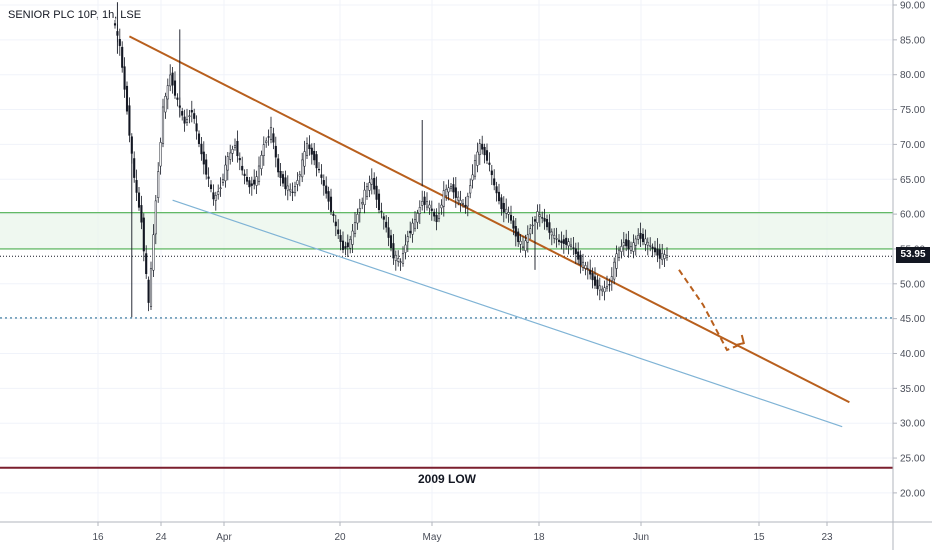 This screenshot has width=932, height=550. Describe the element at coordinates (912, 40) in the screenshot. I see `y-tick-label: 85.00` at that location.